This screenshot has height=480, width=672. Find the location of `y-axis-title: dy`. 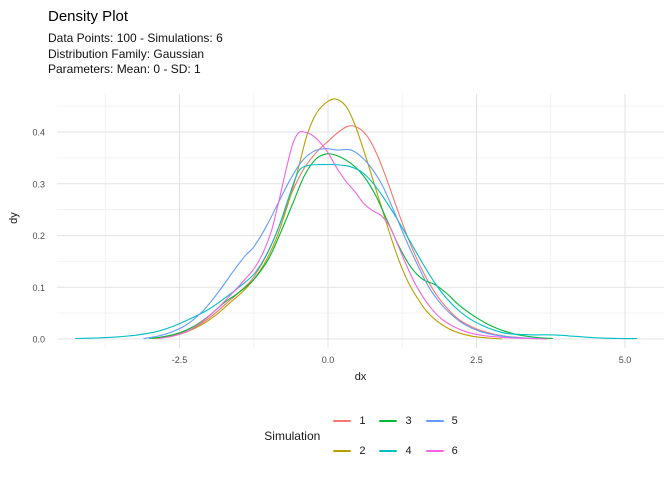

y-axis-title: dy is located at coordinates (14, 218).